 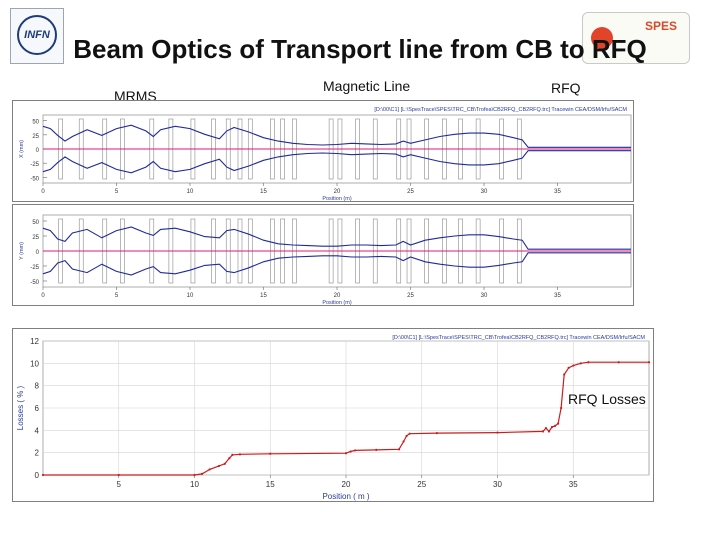 I want to click on infn-logo-text: INFN, so click(x=37, y=35).